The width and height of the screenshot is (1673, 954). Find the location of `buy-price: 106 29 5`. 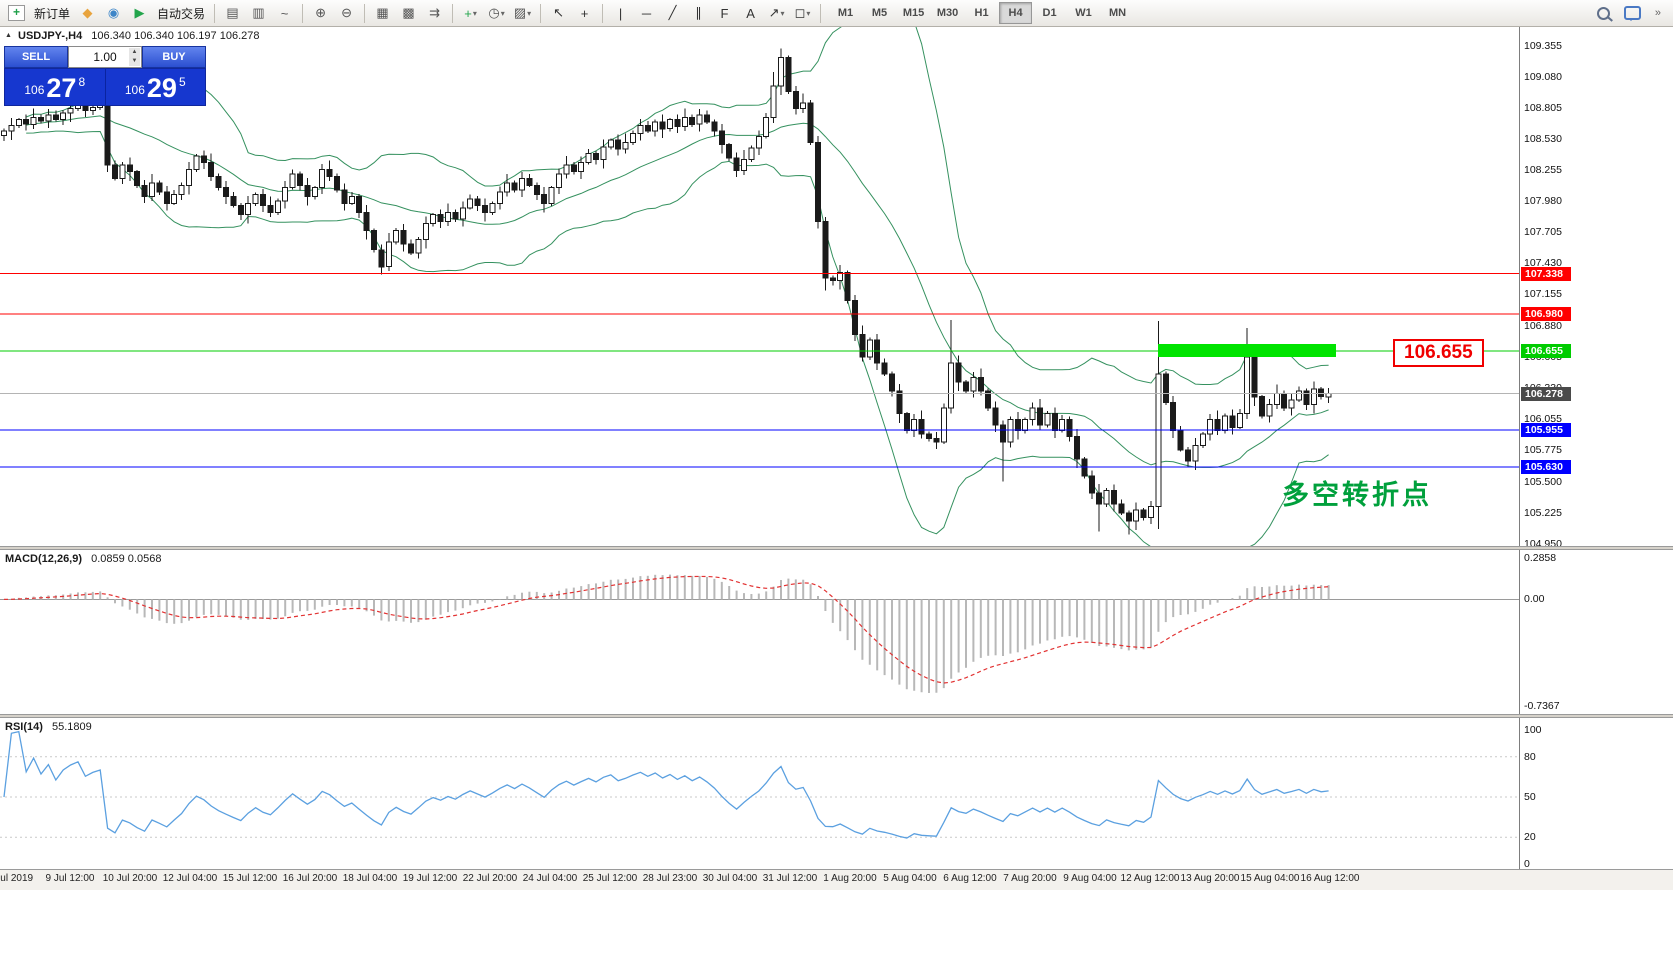

buy-price: 106 29 5 is located at coordinates (156, 87).